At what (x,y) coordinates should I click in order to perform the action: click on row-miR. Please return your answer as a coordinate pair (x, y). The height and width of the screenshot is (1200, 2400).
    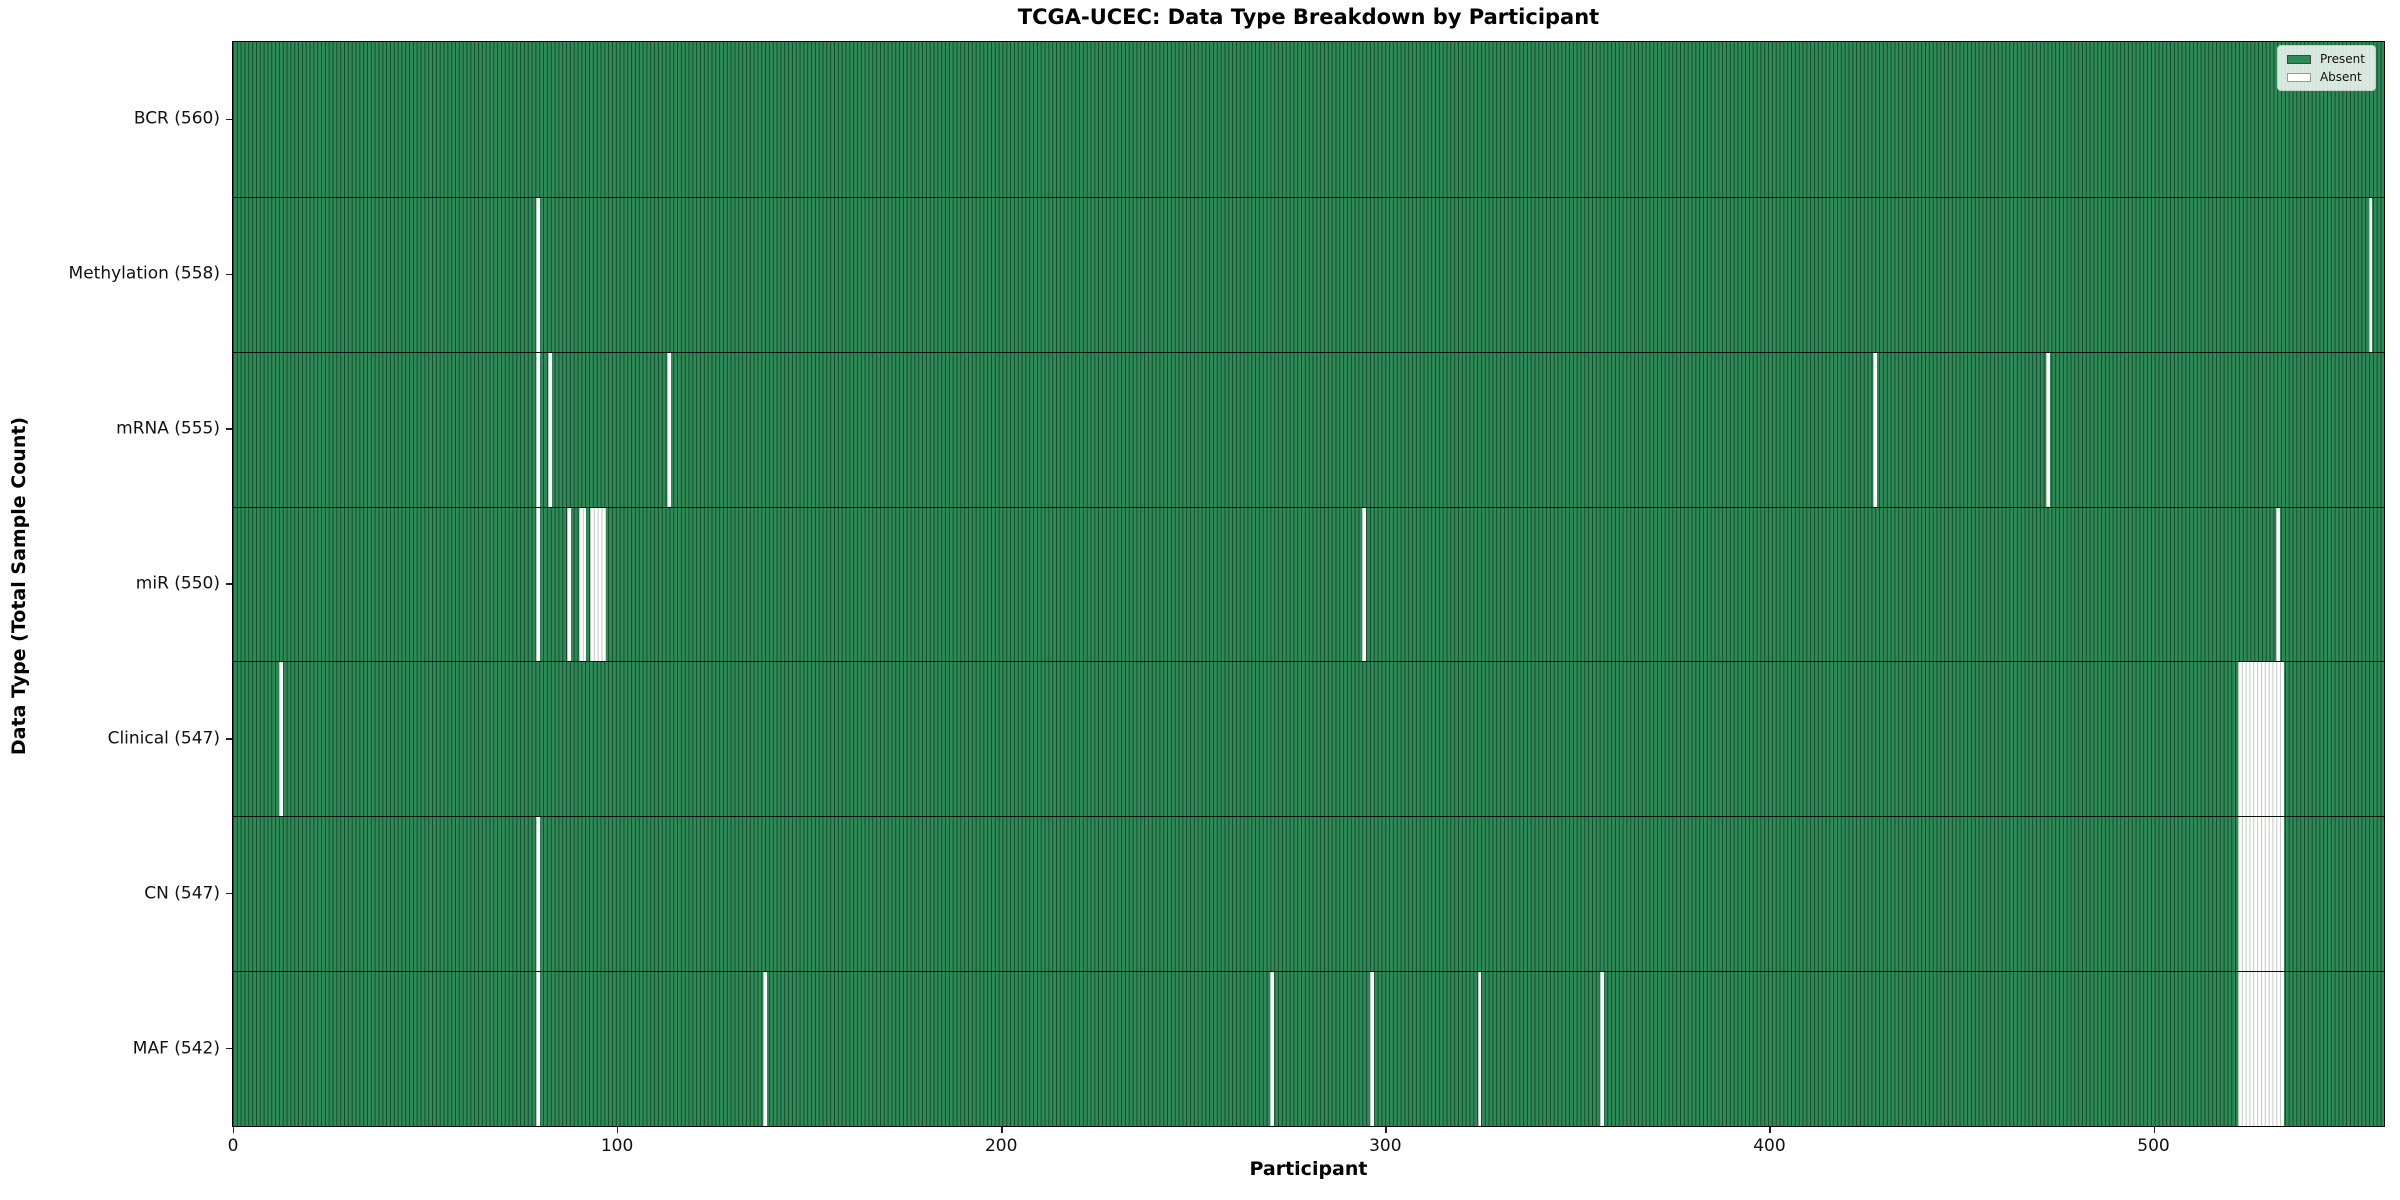
    Looking at the image, I should click on (1308, 584).